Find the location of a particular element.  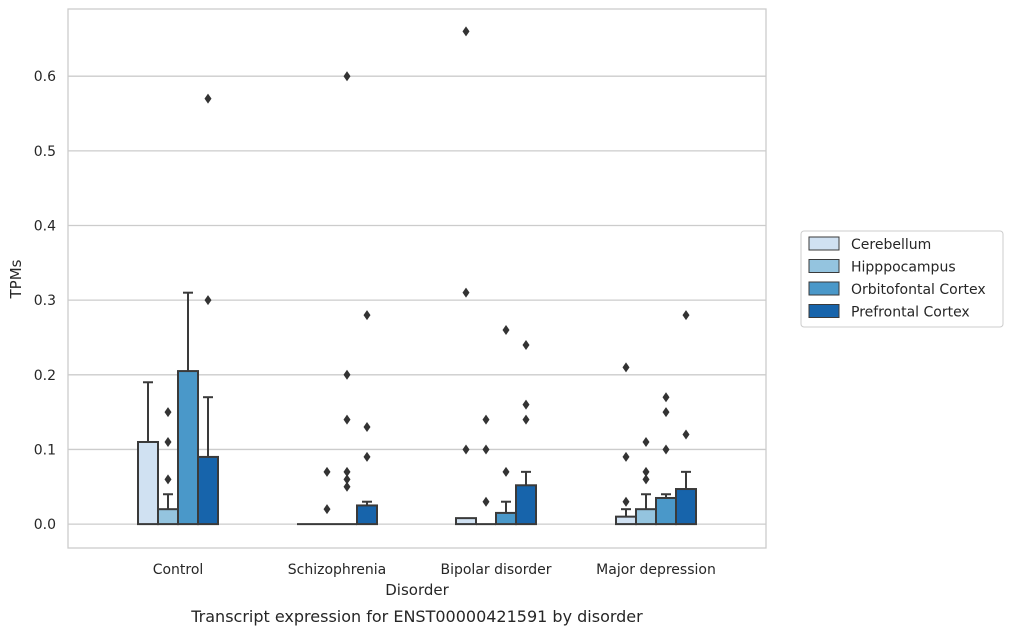

y-tick-label: 0.1 is located at coordinates (45, 450).